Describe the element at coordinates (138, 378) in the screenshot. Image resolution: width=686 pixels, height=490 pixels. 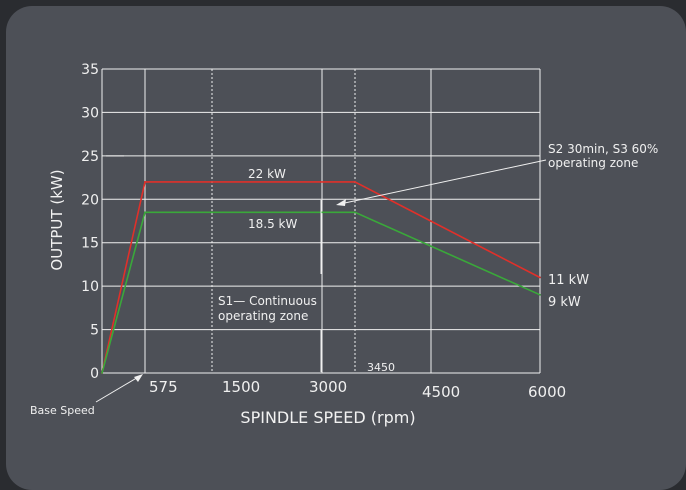
I see `base-speed-arrow` at that location.